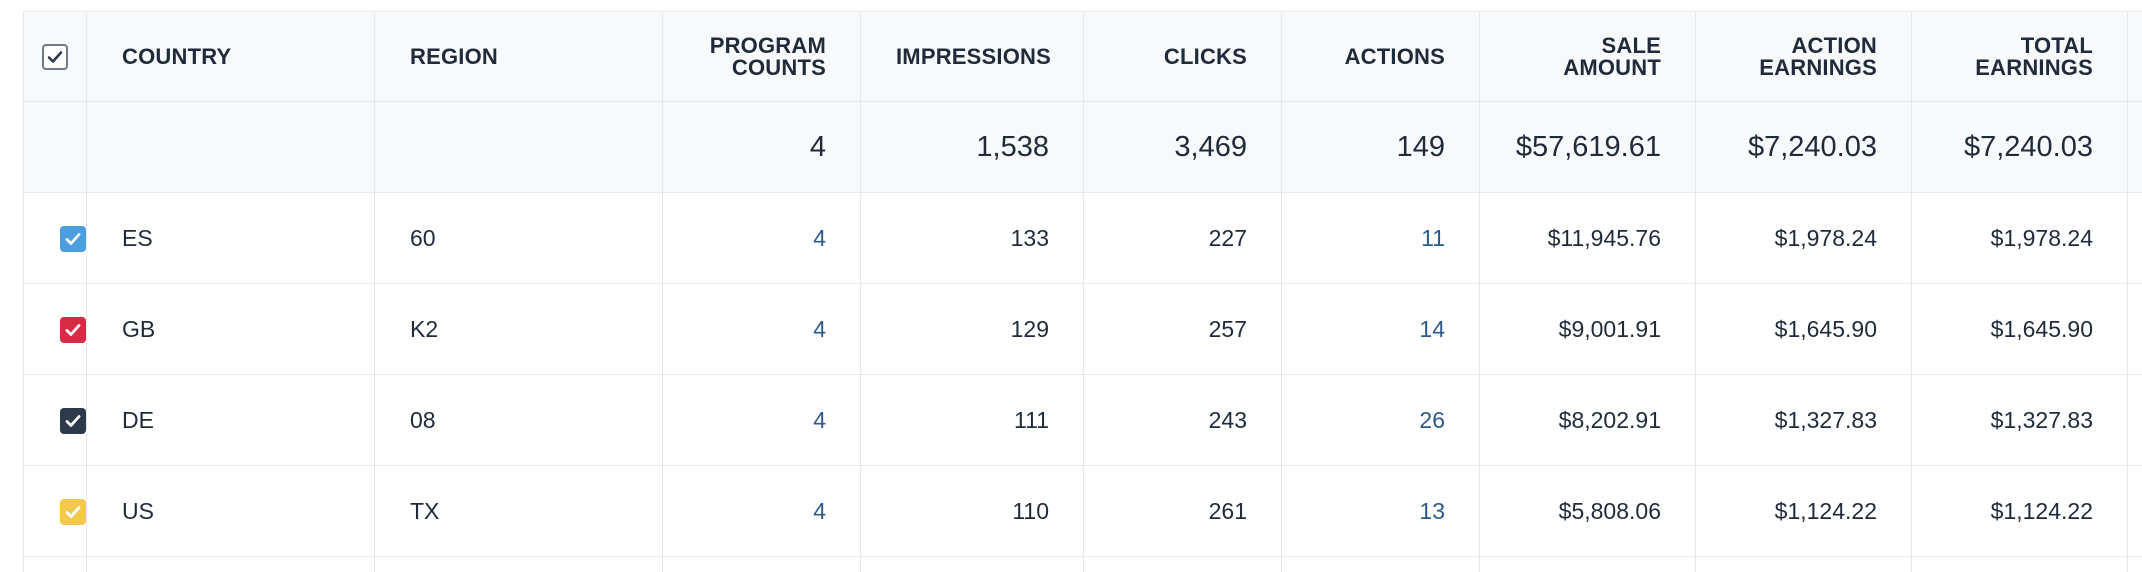  I want to click on cell-actions: 14, so click(1380, 329).